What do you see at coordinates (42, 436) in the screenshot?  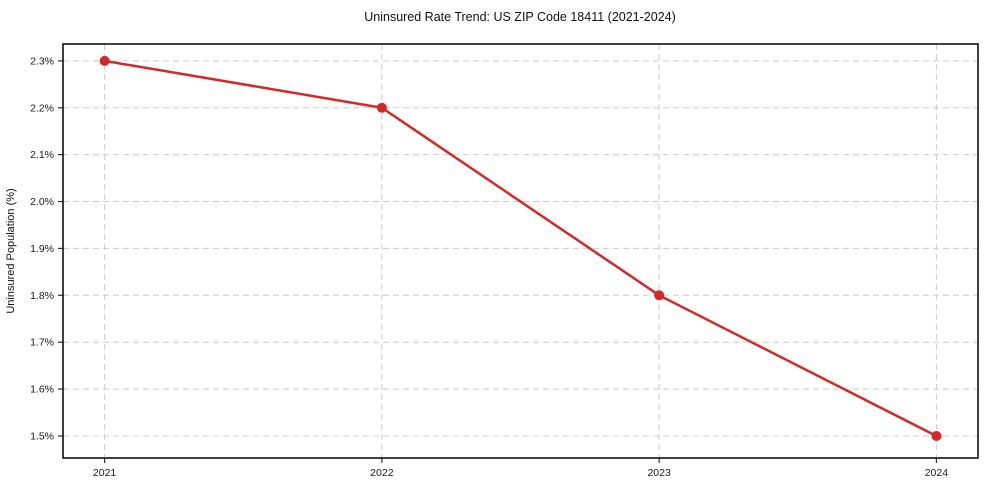 I see `y-tick-label: 1.5%` at bounding box center [42, 436].